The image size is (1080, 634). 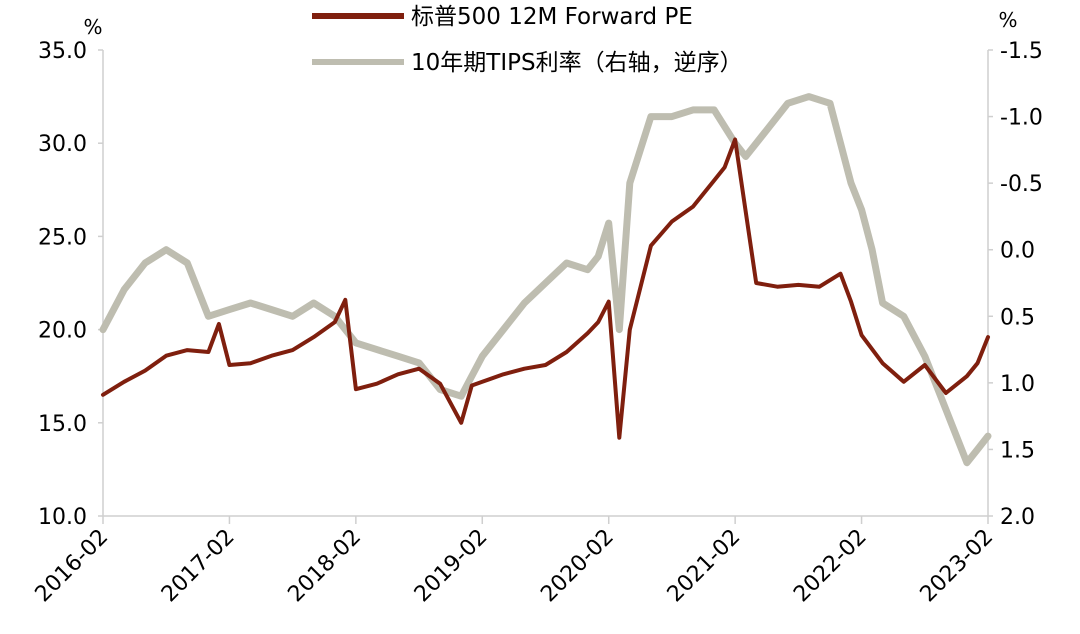 I want to click on legend: 标普500 12M Forward PE 10年期TIPS利率（右轴，逆序）, so click(x=527, y=40).